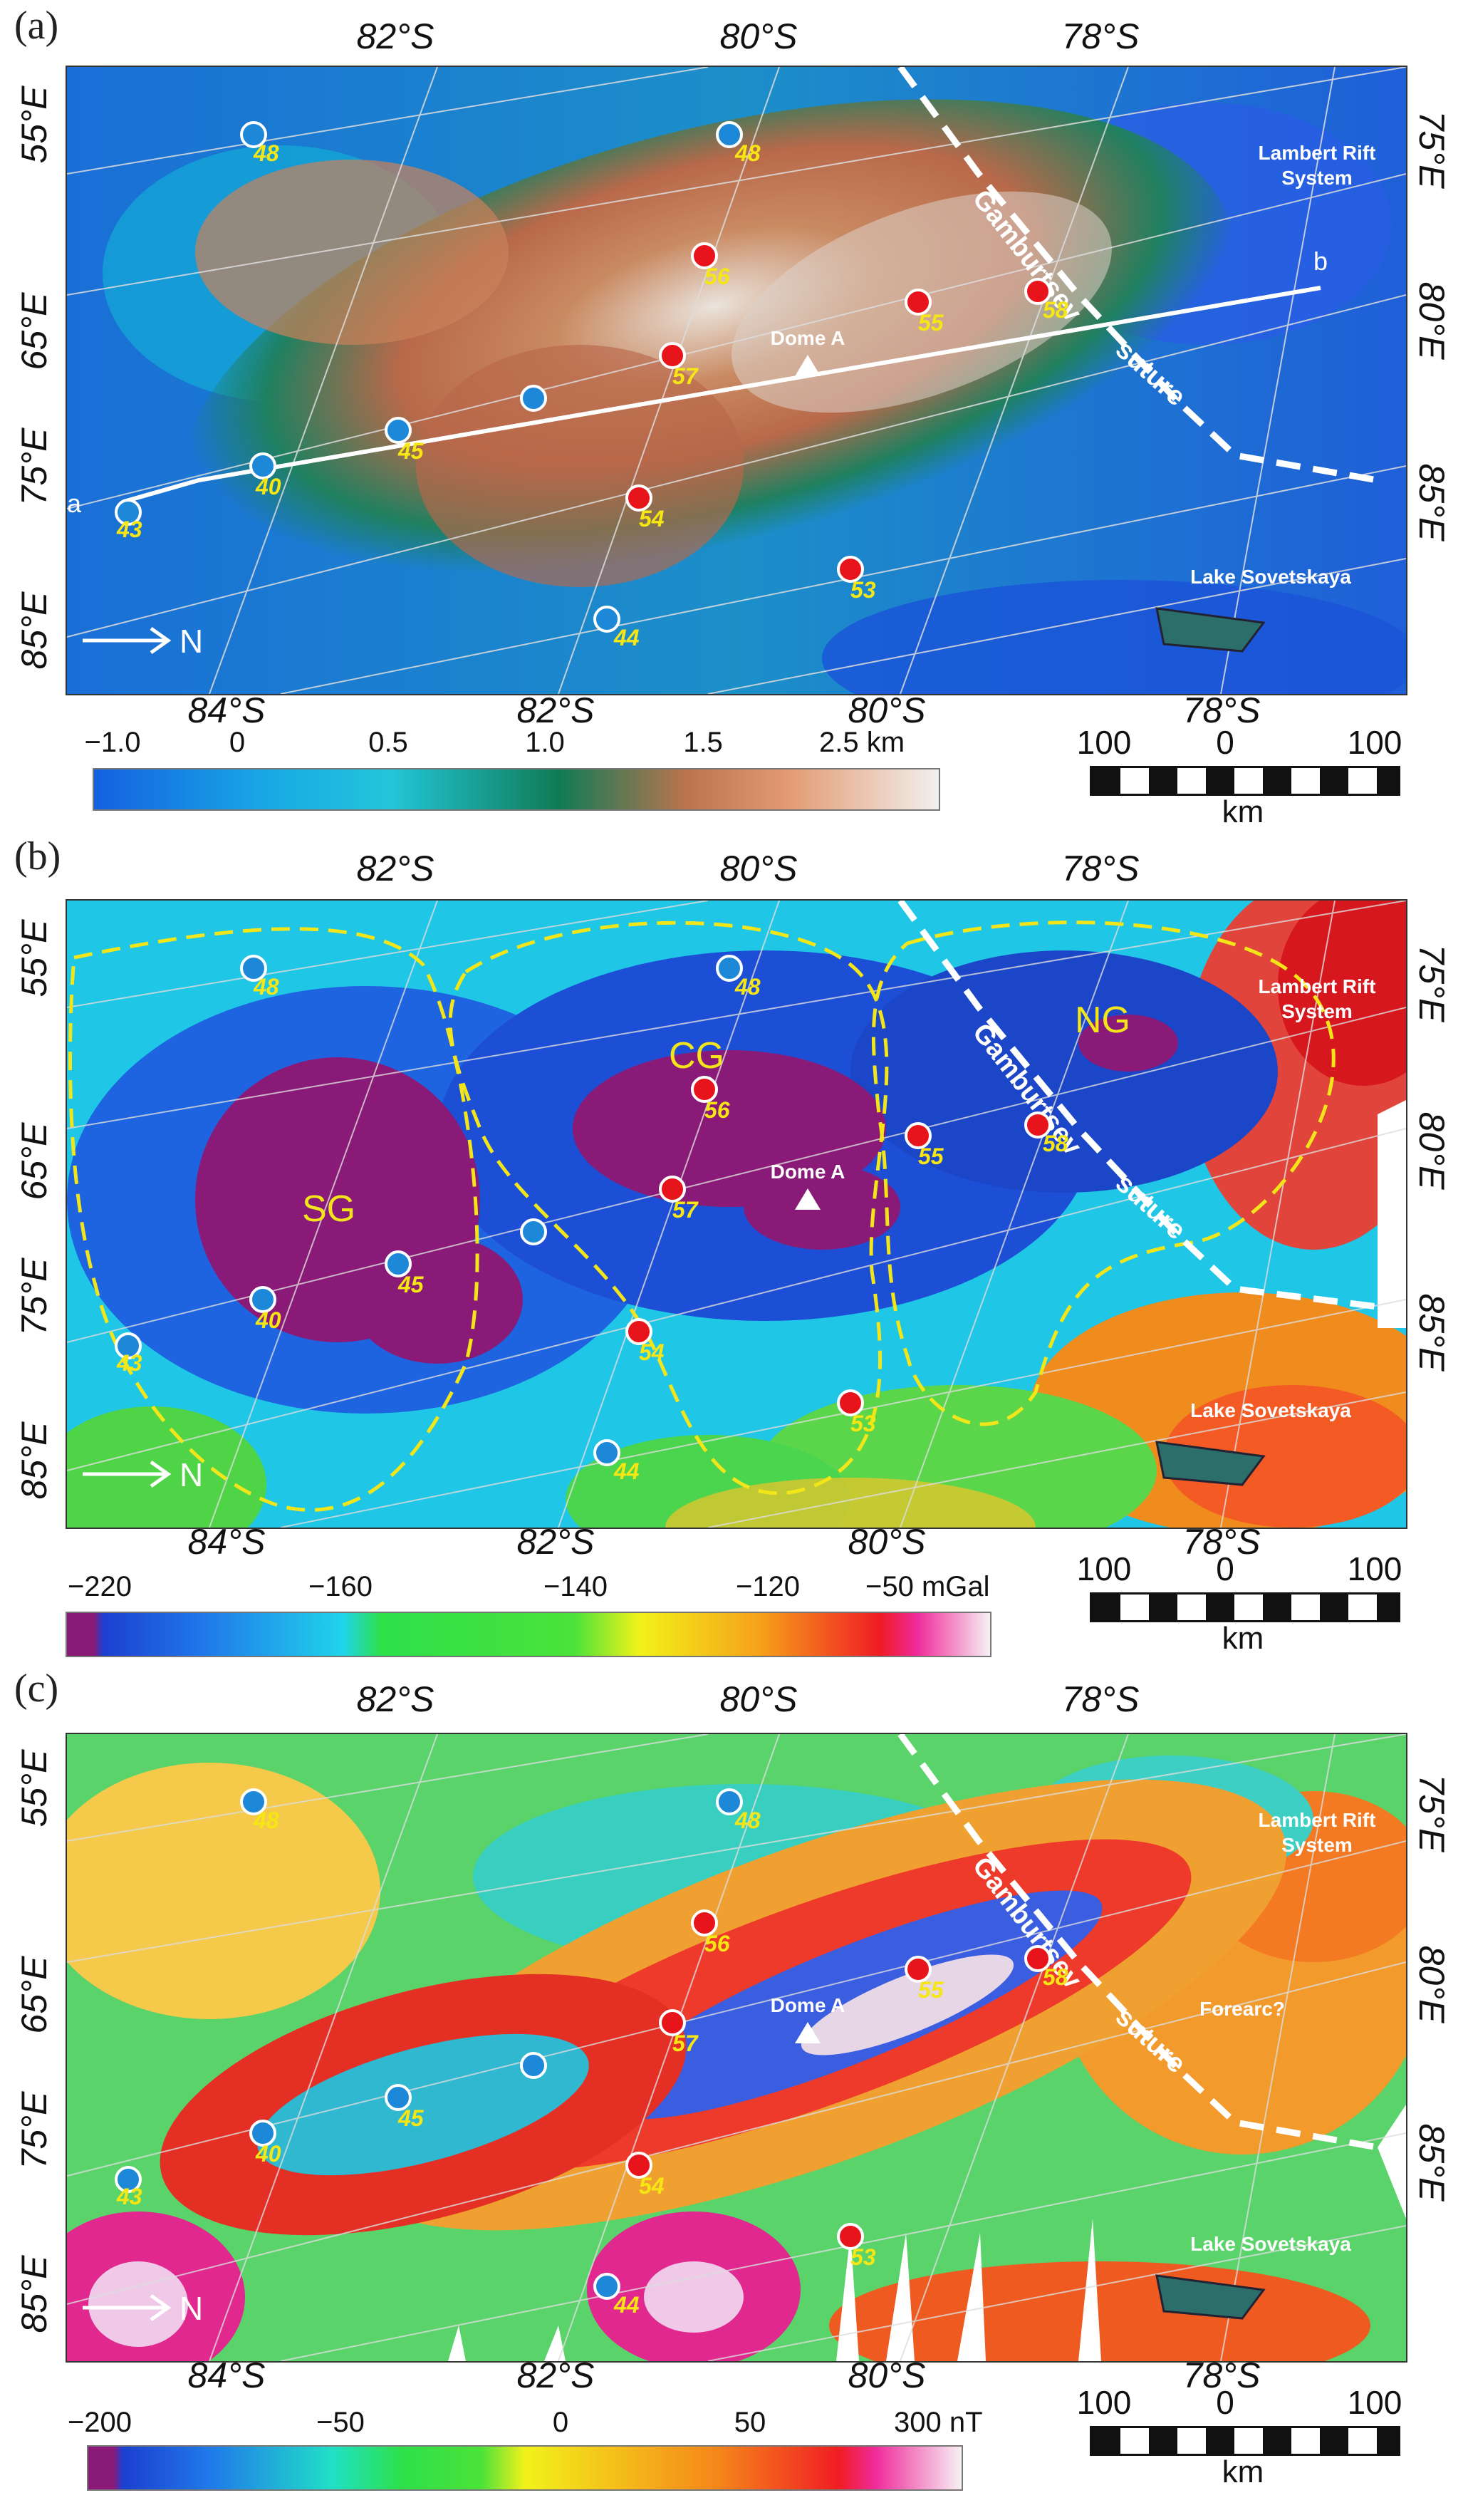 This screenshot has width=1468, height=2520. I want to click on colorbar-topography, so click(516, 789).